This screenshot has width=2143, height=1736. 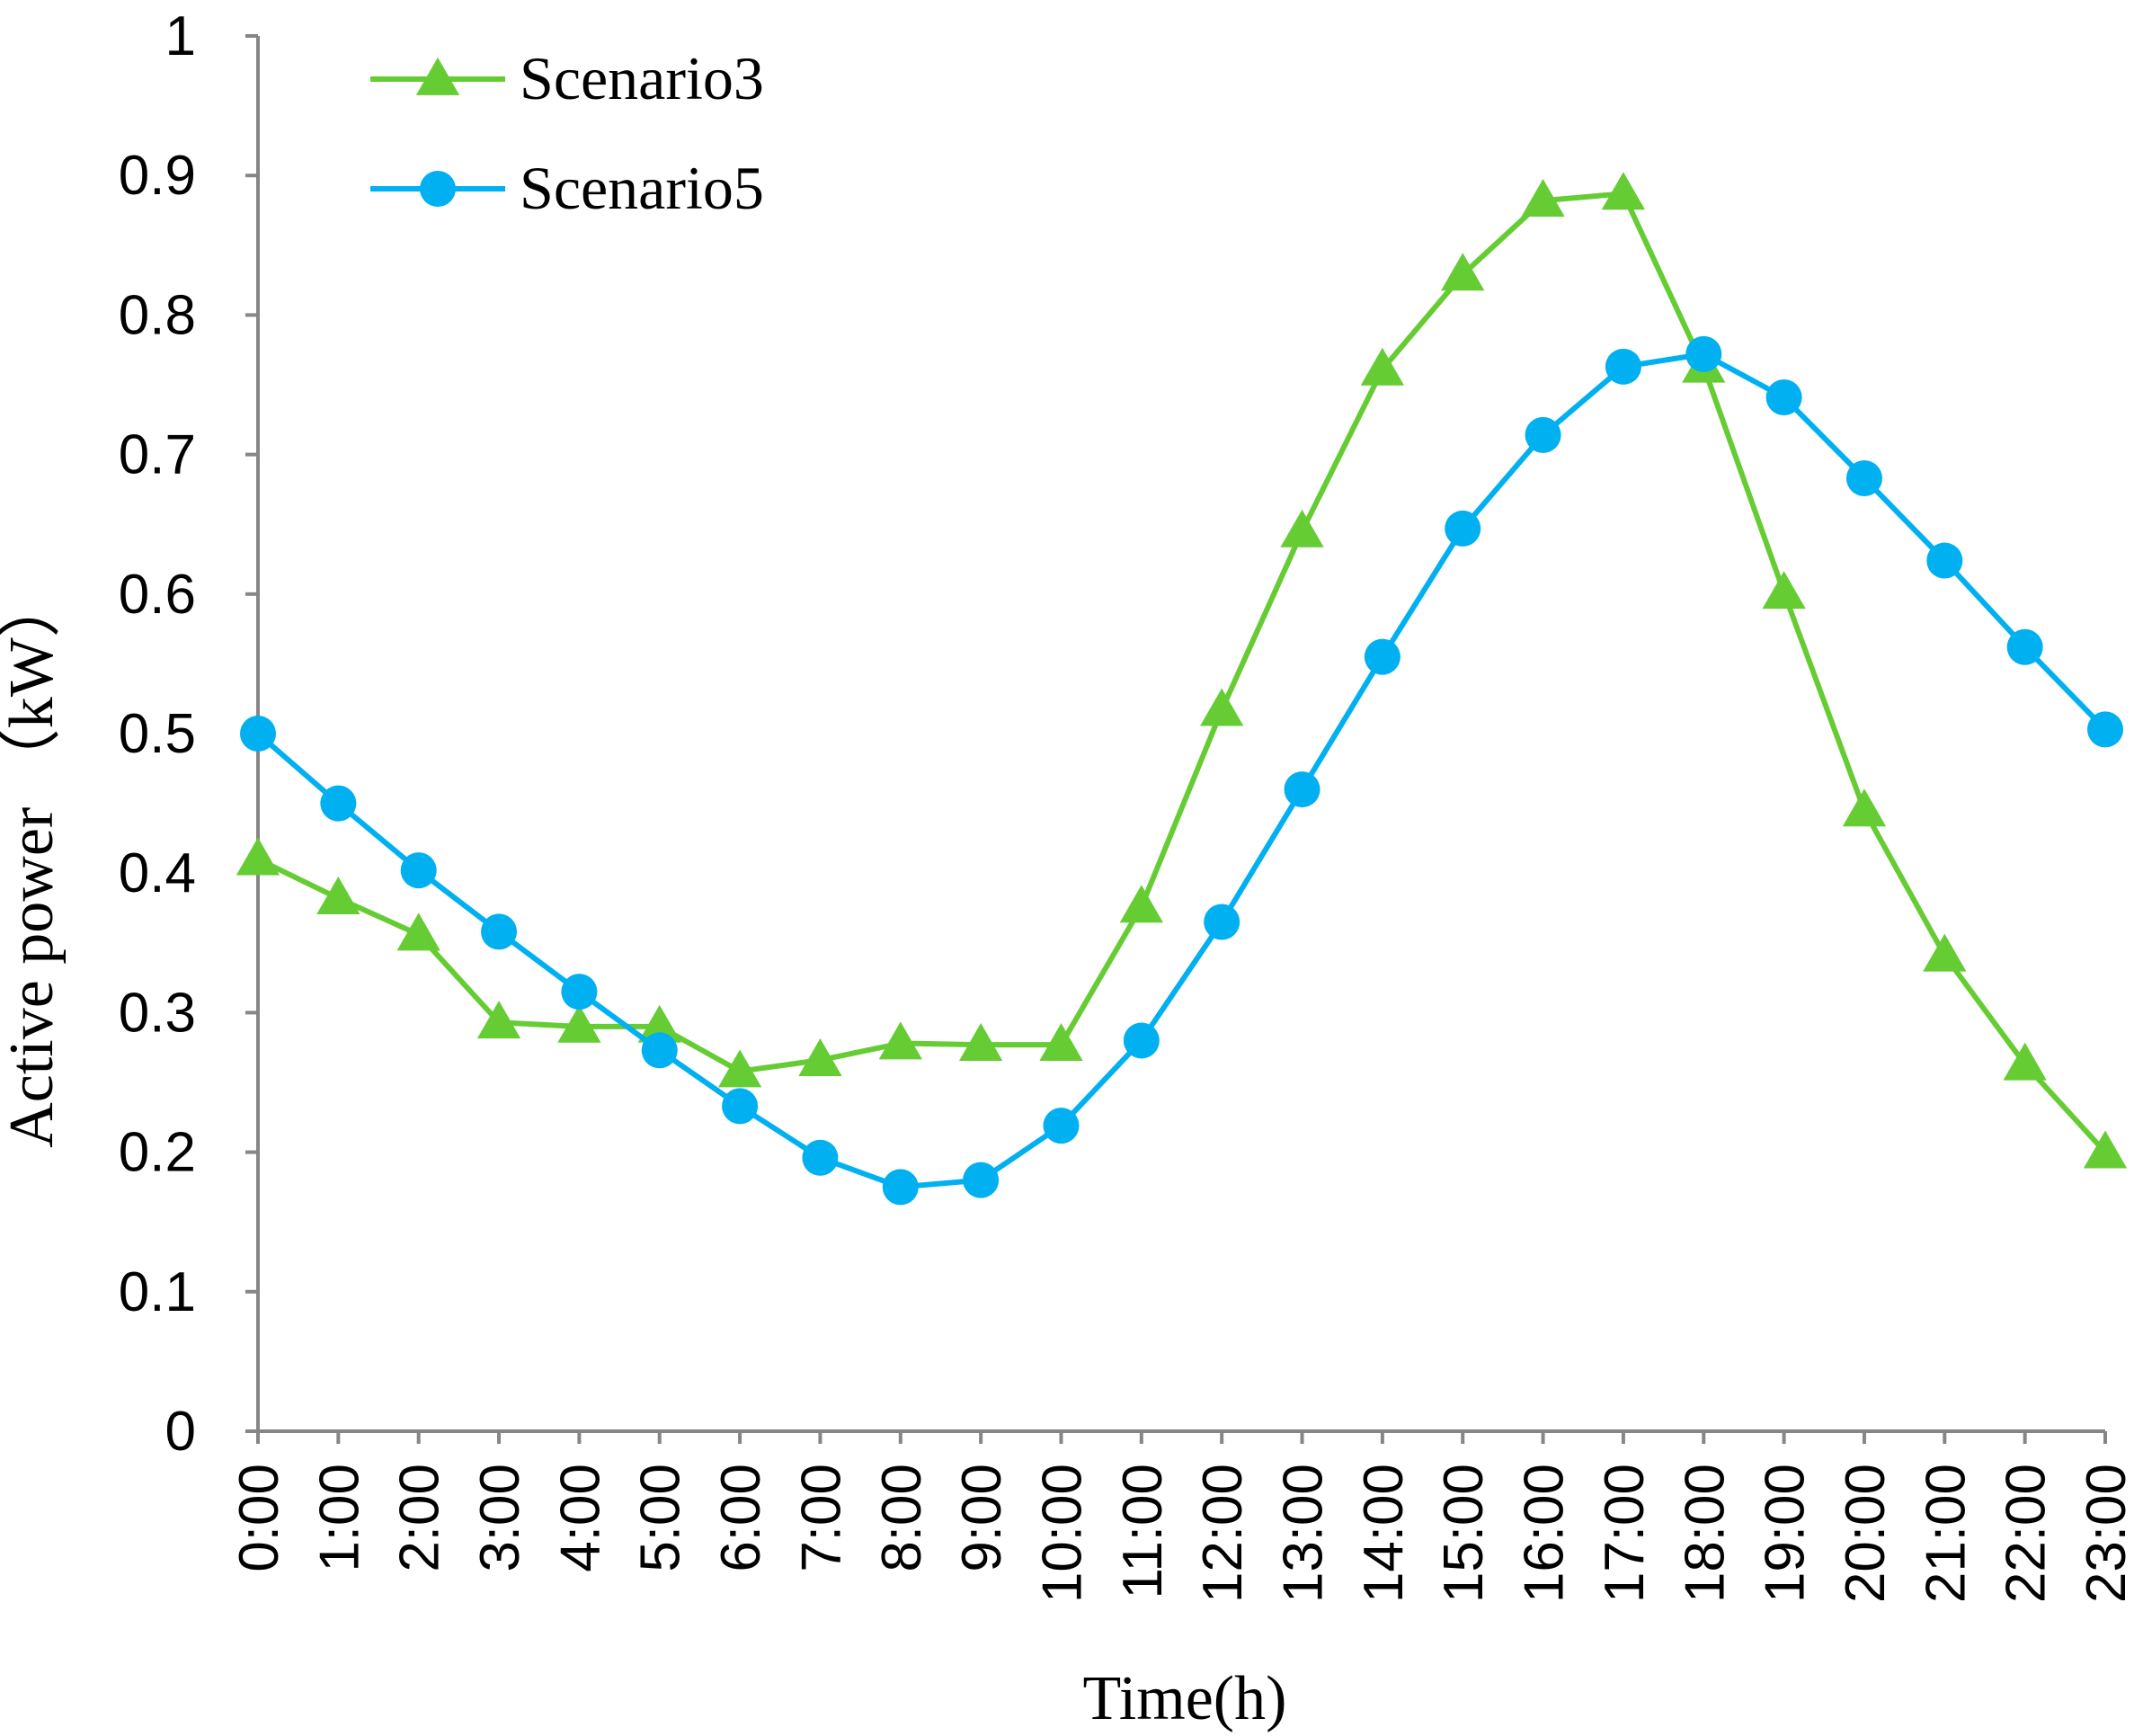 What do you see at coordinates (1545, 1533) in the screenshot?
I see `x-tick-label: 16:00` at bounding box center [1545, 1533].